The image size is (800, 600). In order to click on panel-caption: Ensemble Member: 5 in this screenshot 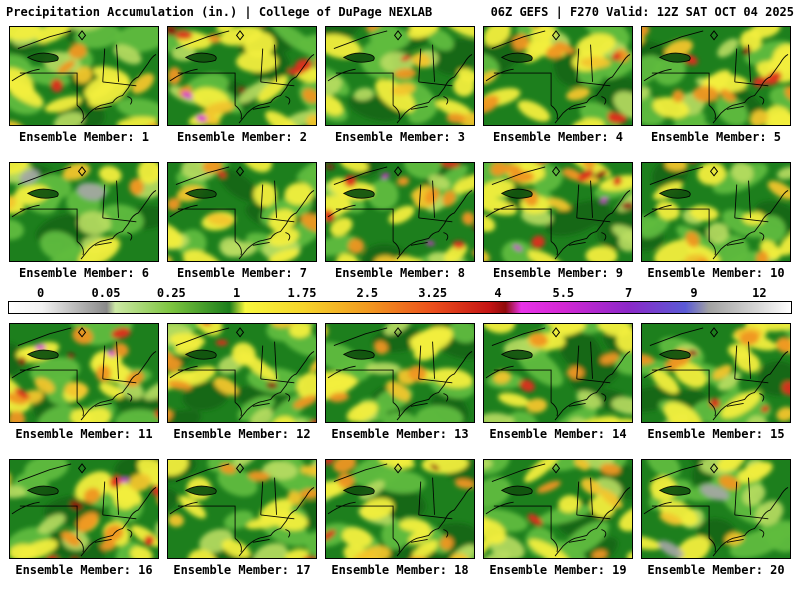, I will do `click(716, 137)`.